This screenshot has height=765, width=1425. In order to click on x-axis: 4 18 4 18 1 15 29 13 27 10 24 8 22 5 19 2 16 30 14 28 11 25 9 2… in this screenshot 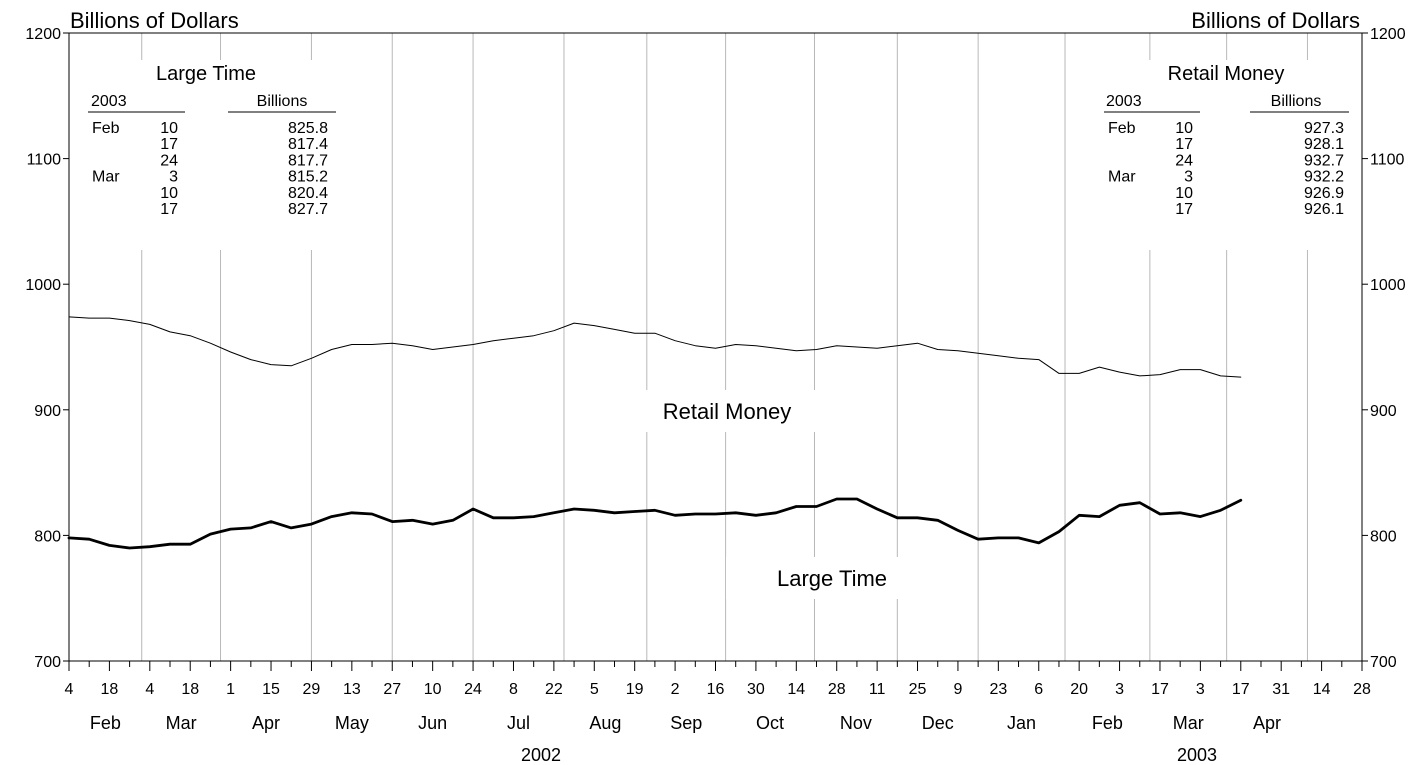, I will do `click(718, 713)`.